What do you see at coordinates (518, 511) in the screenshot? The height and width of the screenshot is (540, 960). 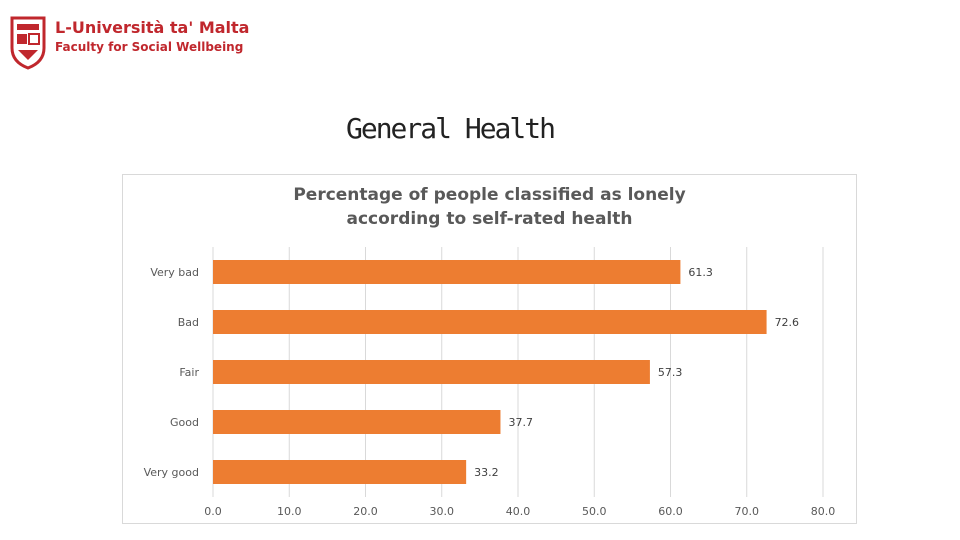 I see `x-tick-label: 40.0` at bounding box center [518, 511].